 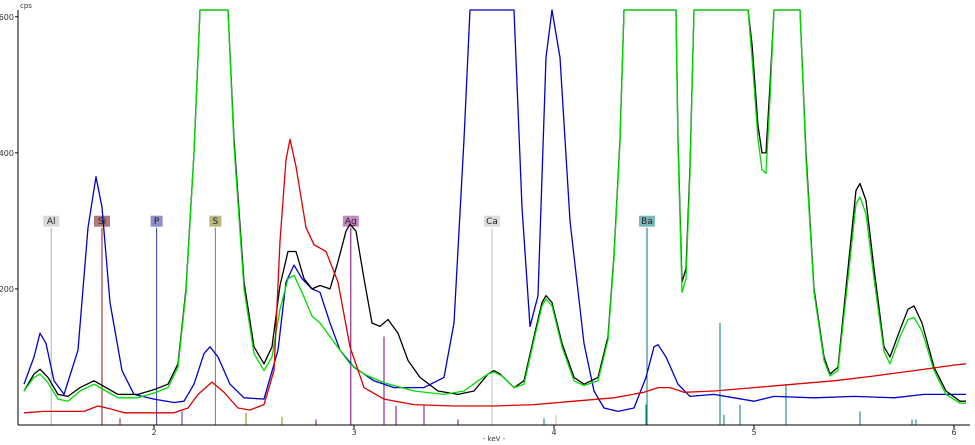 I want to click on y-tick-label: 400, so click(x=7, y=153).